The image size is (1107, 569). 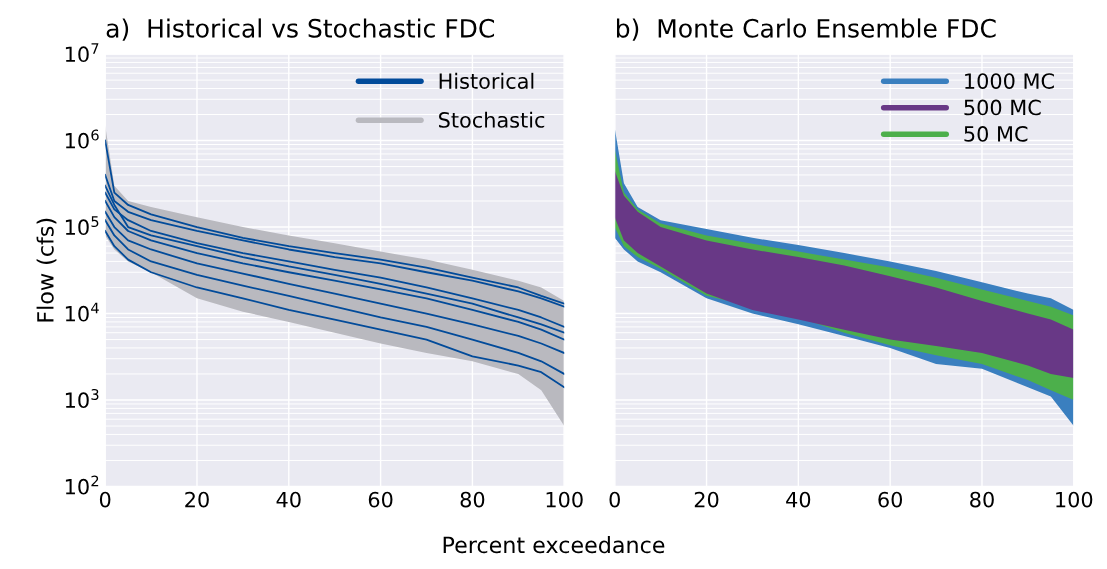 What do you see at coordinates (300, 29) in the screenshot?
I see `chart-title: a) Historical vs Stochastic FDC` at bounding box center [300, 29].